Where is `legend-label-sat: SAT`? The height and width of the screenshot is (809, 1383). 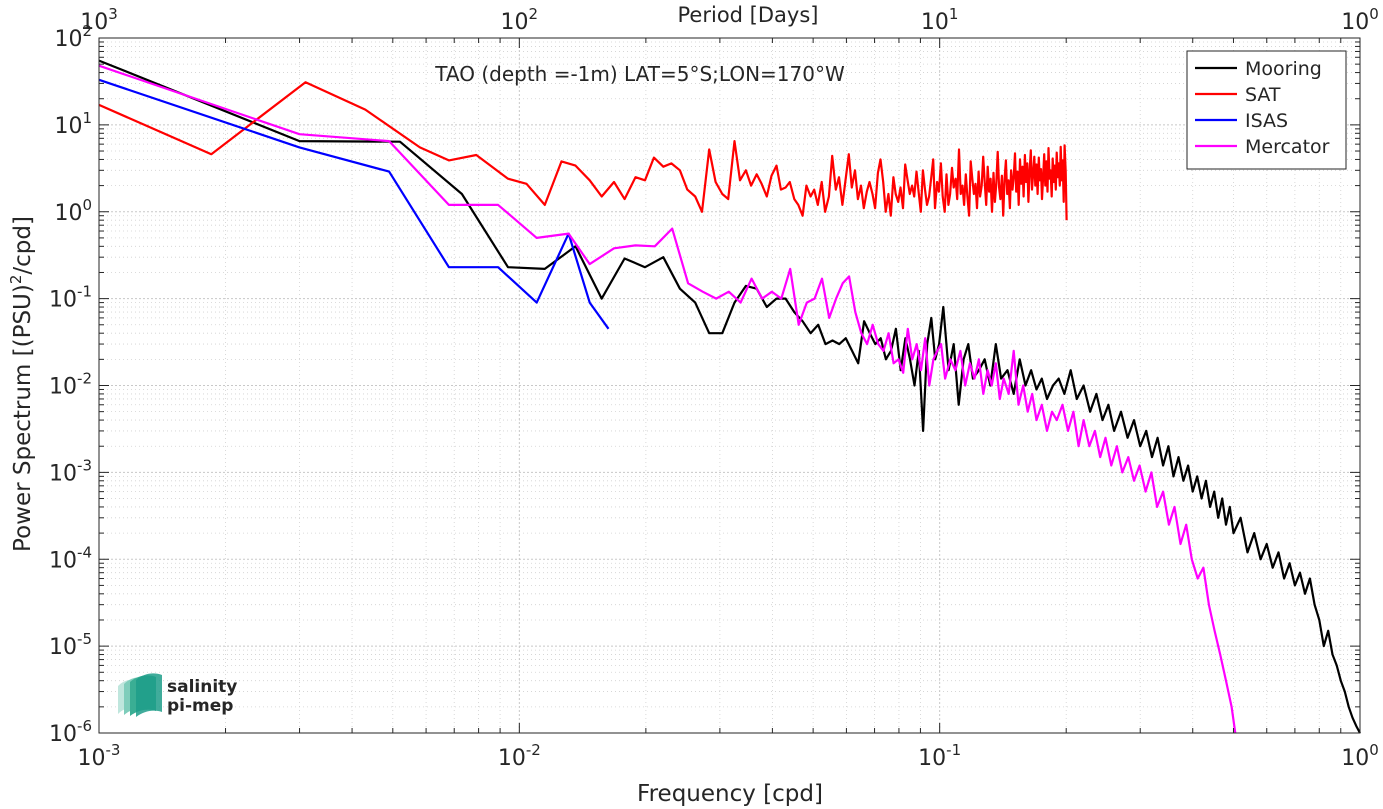
legend-label-sat: SAT is located at coordinates (1263, 95).